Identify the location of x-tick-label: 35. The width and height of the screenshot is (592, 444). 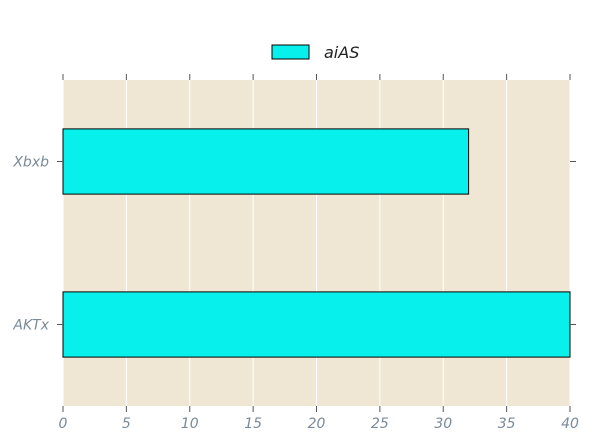
(507, 424).